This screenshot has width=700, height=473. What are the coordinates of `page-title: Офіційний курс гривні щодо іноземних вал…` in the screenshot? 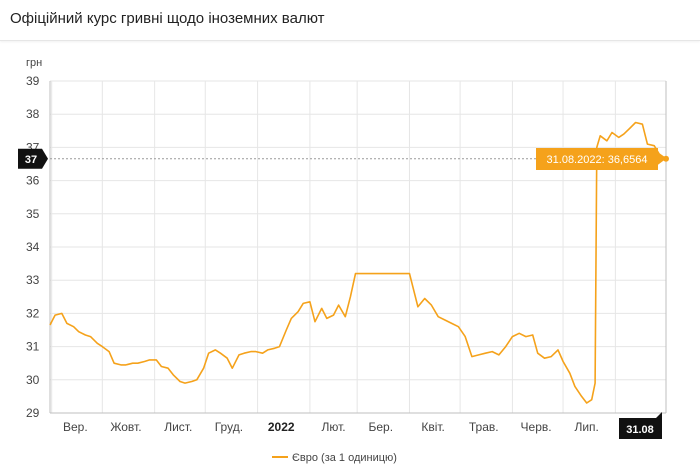 It's located at (167, 18).